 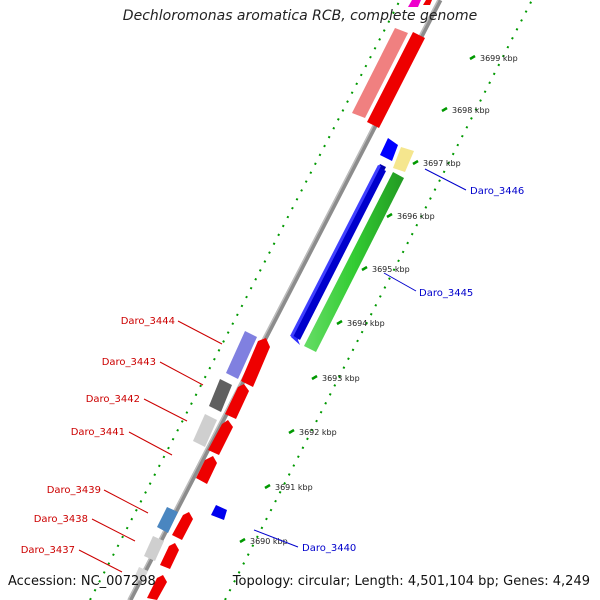 I want to click on gene-label-daro-3439: Daro_3439, so click(x=74, y=490).